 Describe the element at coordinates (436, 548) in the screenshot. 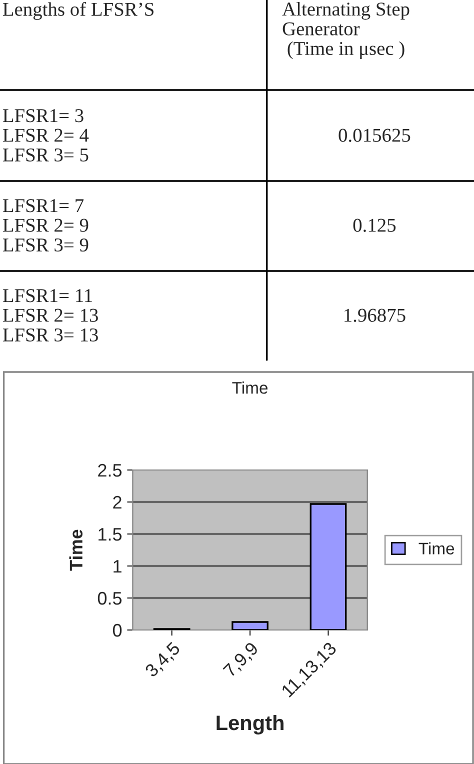

I see `legend-label: Time` at that location.